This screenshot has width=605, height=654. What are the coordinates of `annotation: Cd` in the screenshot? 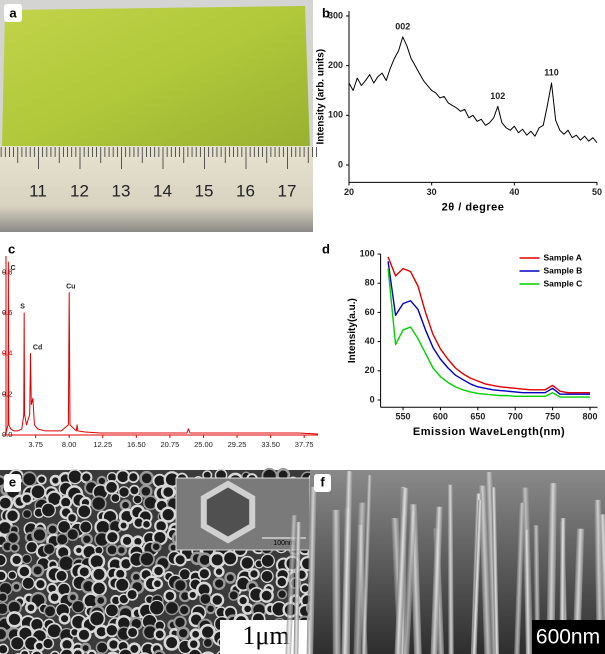 It's located at (37, 347).